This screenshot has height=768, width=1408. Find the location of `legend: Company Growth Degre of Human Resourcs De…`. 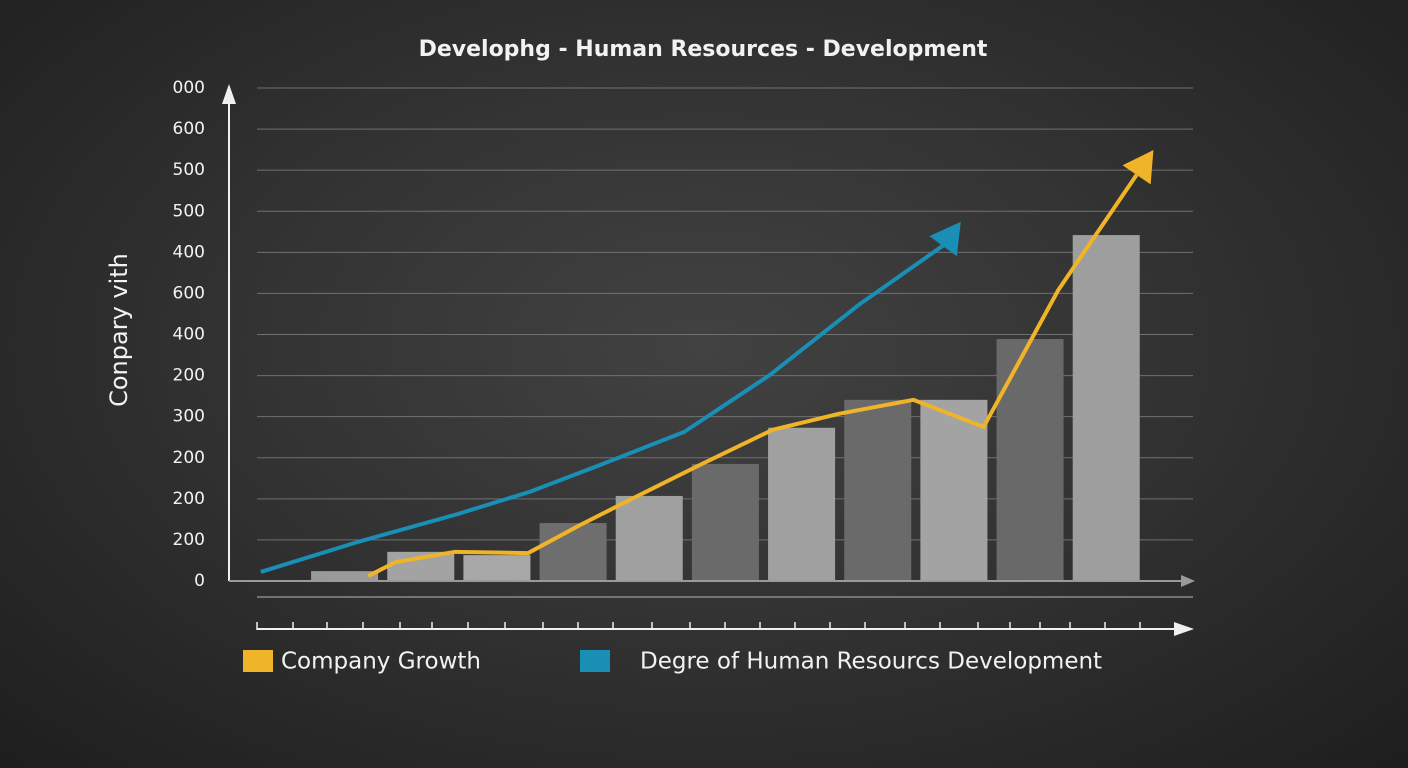

legend: Company Growth Degre of Human Resourcs De… is located at coordinates (672, 662).